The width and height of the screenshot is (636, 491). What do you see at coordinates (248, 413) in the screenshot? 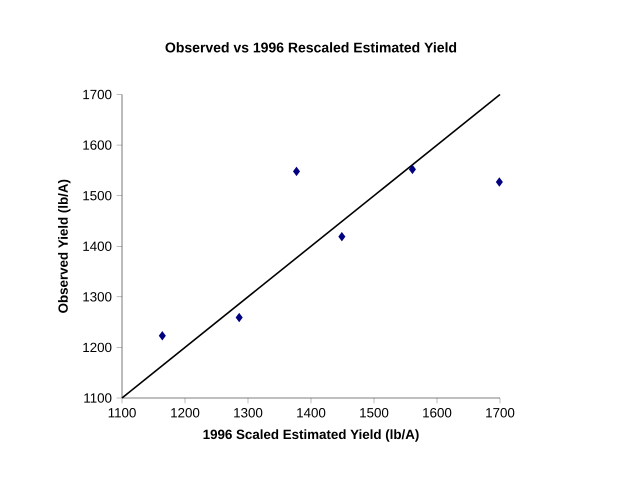
I see `x-tick-label: 1300` at bounding box center [248, 413].